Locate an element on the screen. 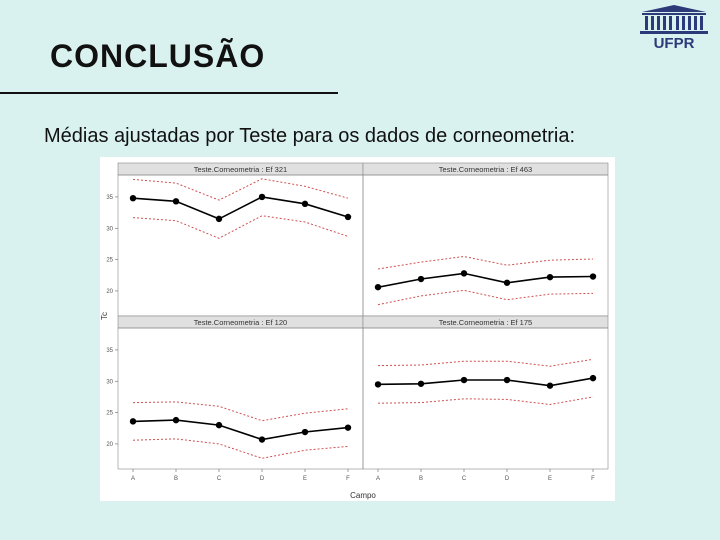 The image size is (720, 540). y-axis-label: Tc is located at coordinates (104, 316).